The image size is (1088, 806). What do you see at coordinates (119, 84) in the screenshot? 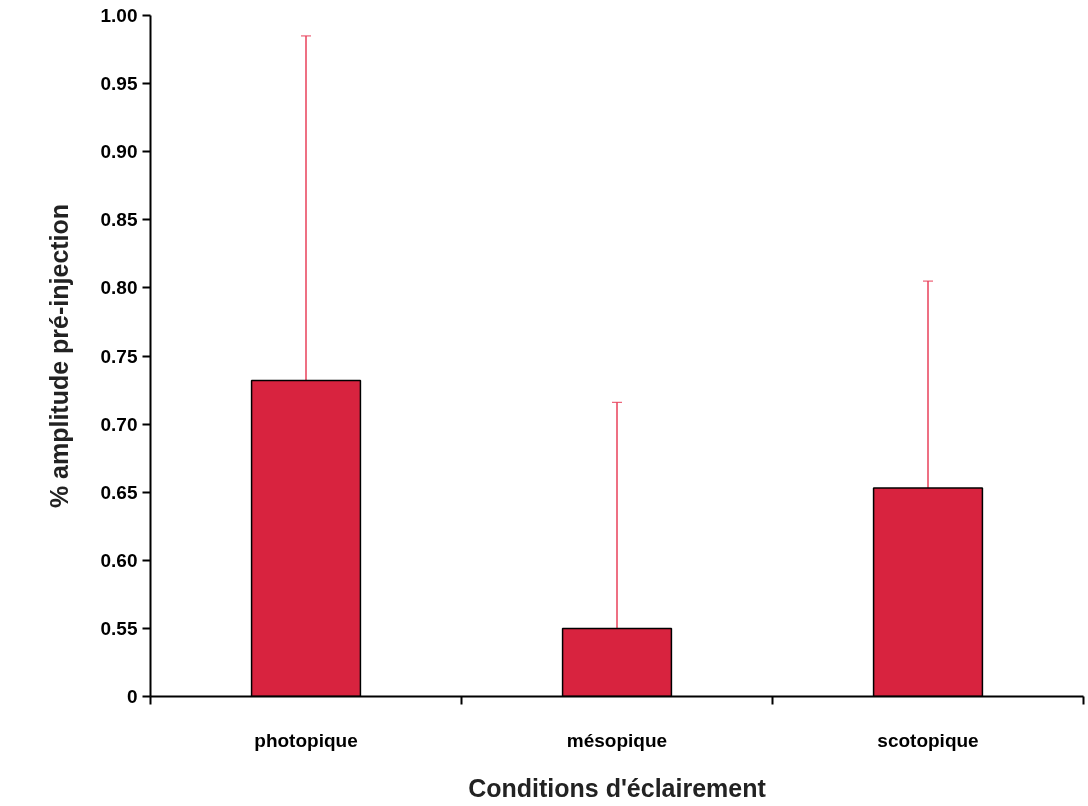
I see `y-tick-label: 0.95` at bounding box center [119, 84].